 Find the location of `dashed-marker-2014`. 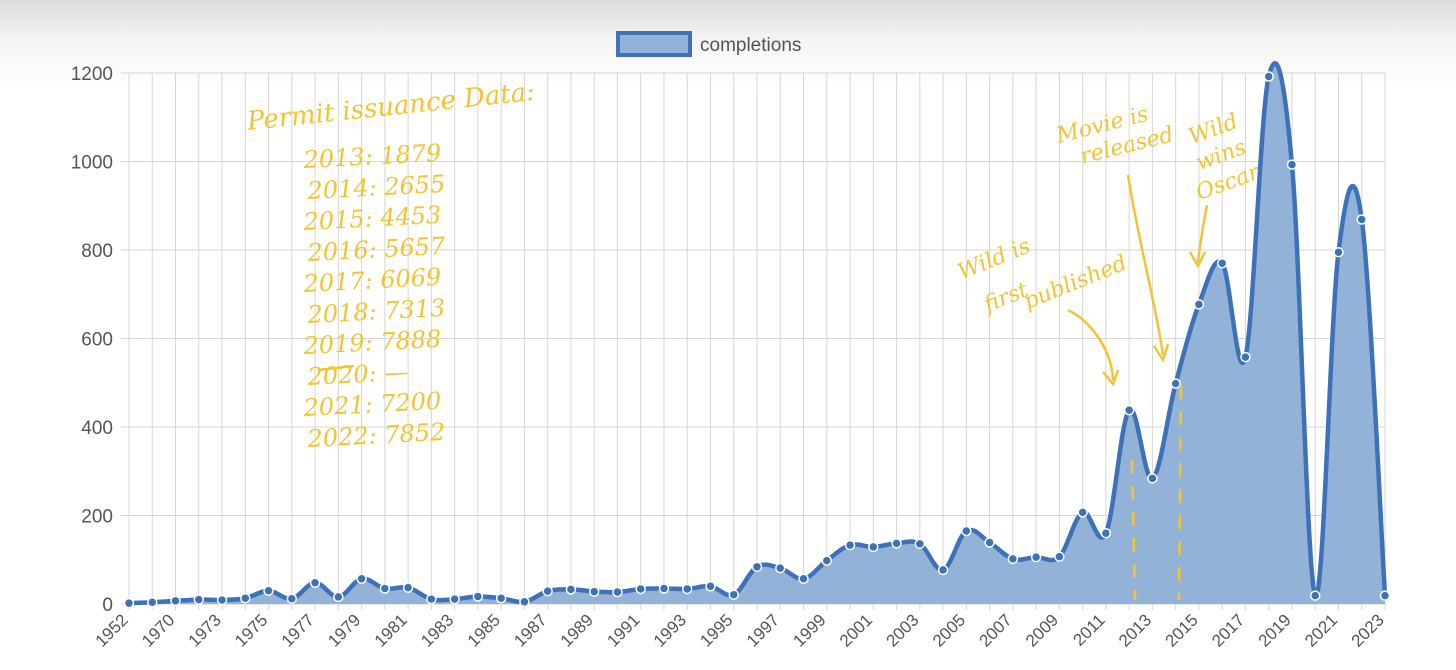

dashed-marker-2014 is located at coordinates (1180, 492).